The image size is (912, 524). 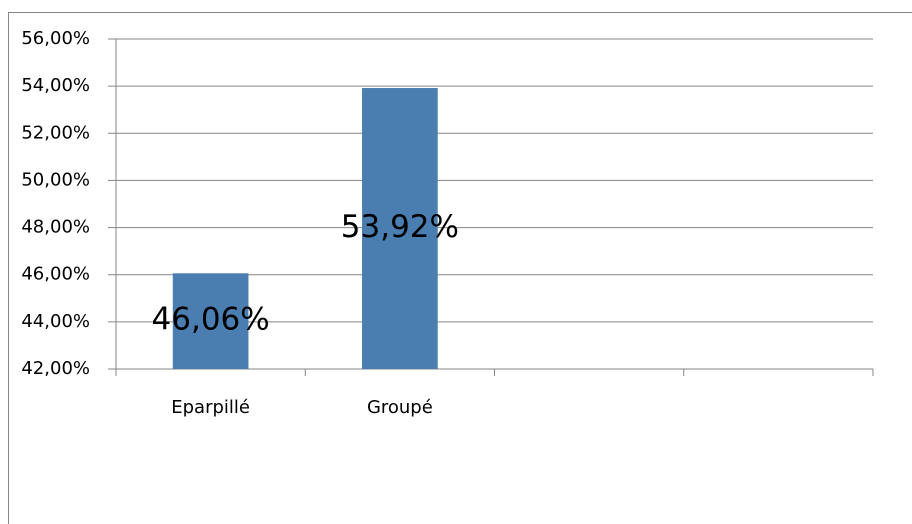 What do you see at coordinates (55, 179) in the screenshot?
I see `y-tick-label: 50,00%` at bounding box center [55, 179].